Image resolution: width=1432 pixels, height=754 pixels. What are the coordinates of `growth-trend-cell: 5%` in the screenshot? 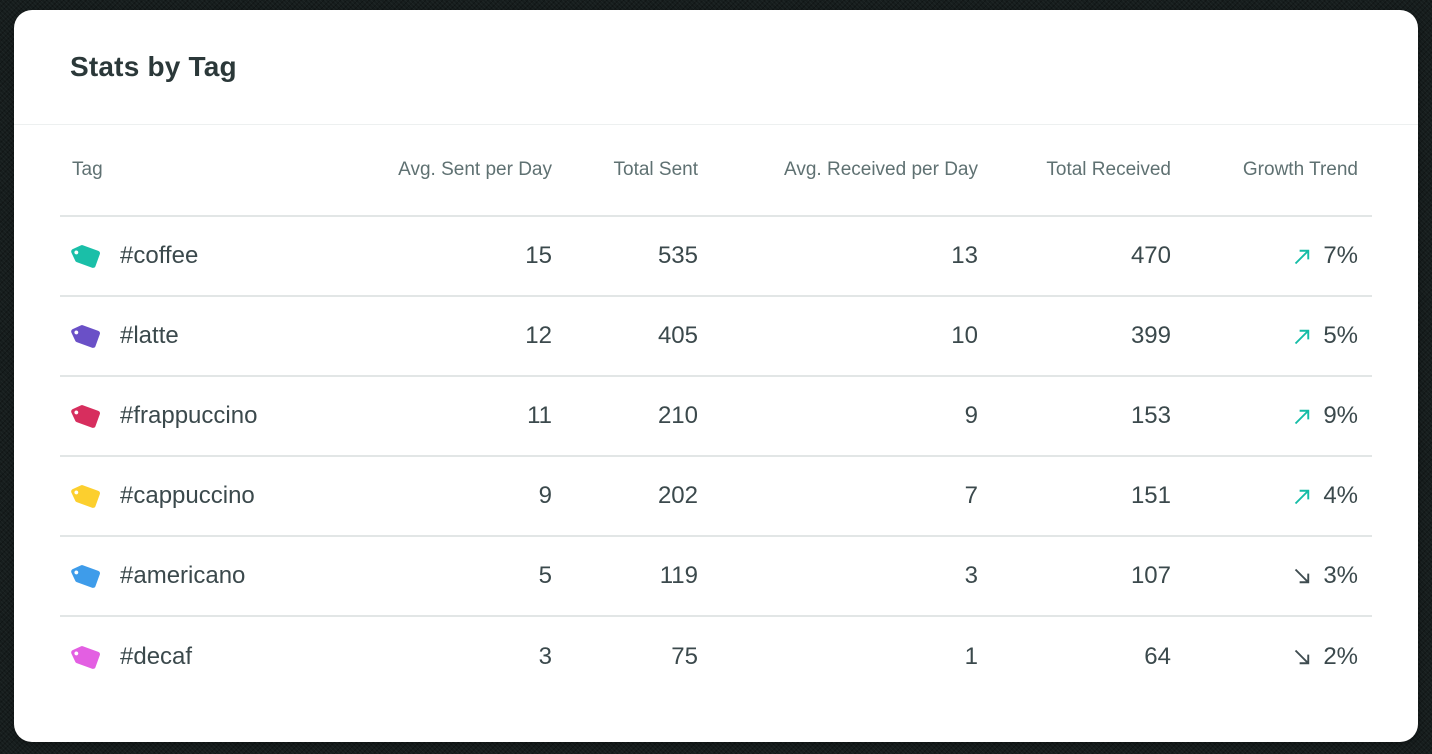 It's located at (1264, 336).